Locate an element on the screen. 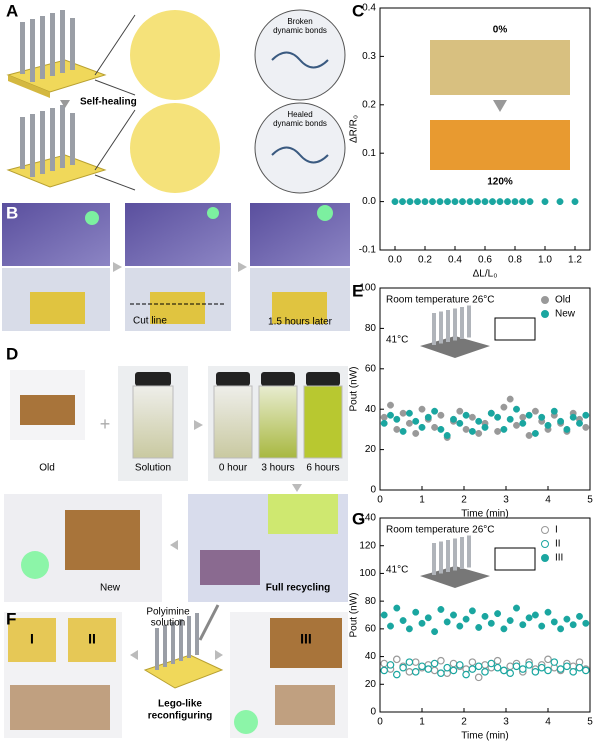 The height and width of the screenshot is (742, 600). x-tick-label: 0.8 is located at coordinates (515, 260).